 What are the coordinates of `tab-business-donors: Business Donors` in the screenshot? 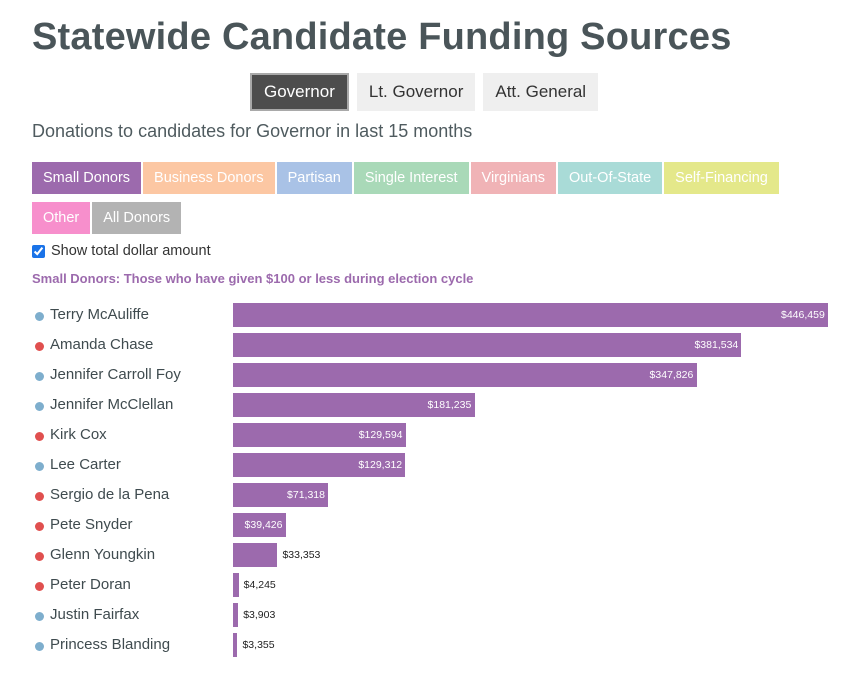 It's located at (209, 178).